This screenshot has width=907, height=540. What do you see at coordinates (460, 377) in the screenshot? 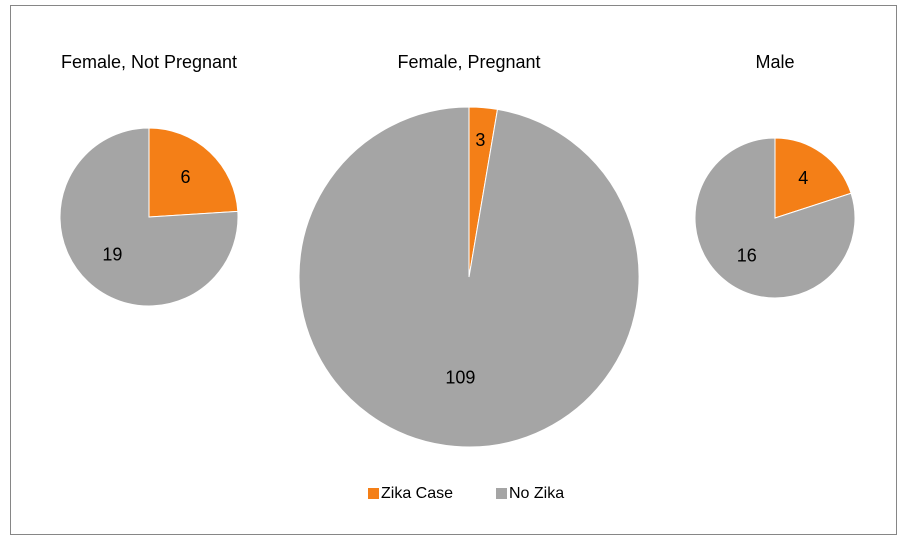
I see `data-label: 109` at bounding box center [460, 377].